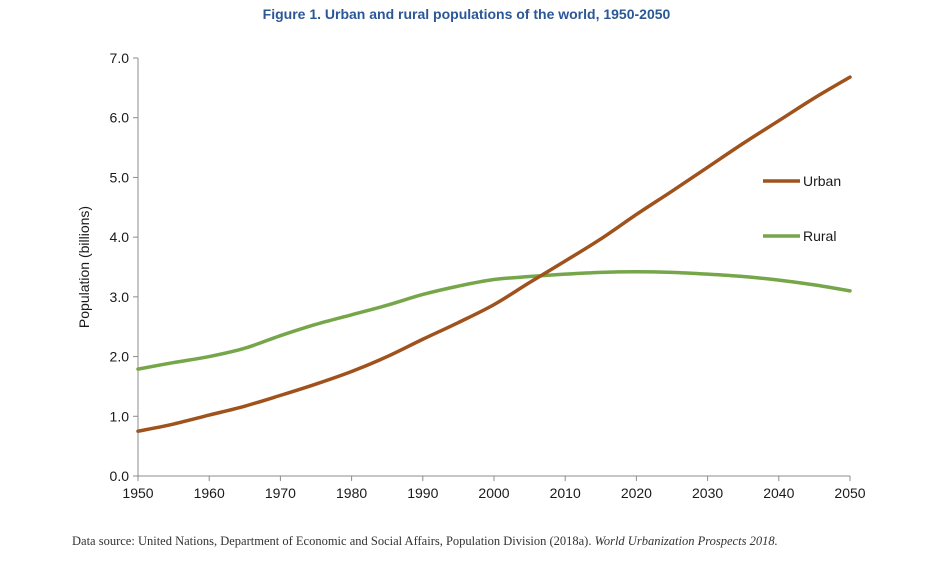  Describe the element at coordinates (849, 493) in the screenshot. I see `x-tick-label: 2050` at that location.